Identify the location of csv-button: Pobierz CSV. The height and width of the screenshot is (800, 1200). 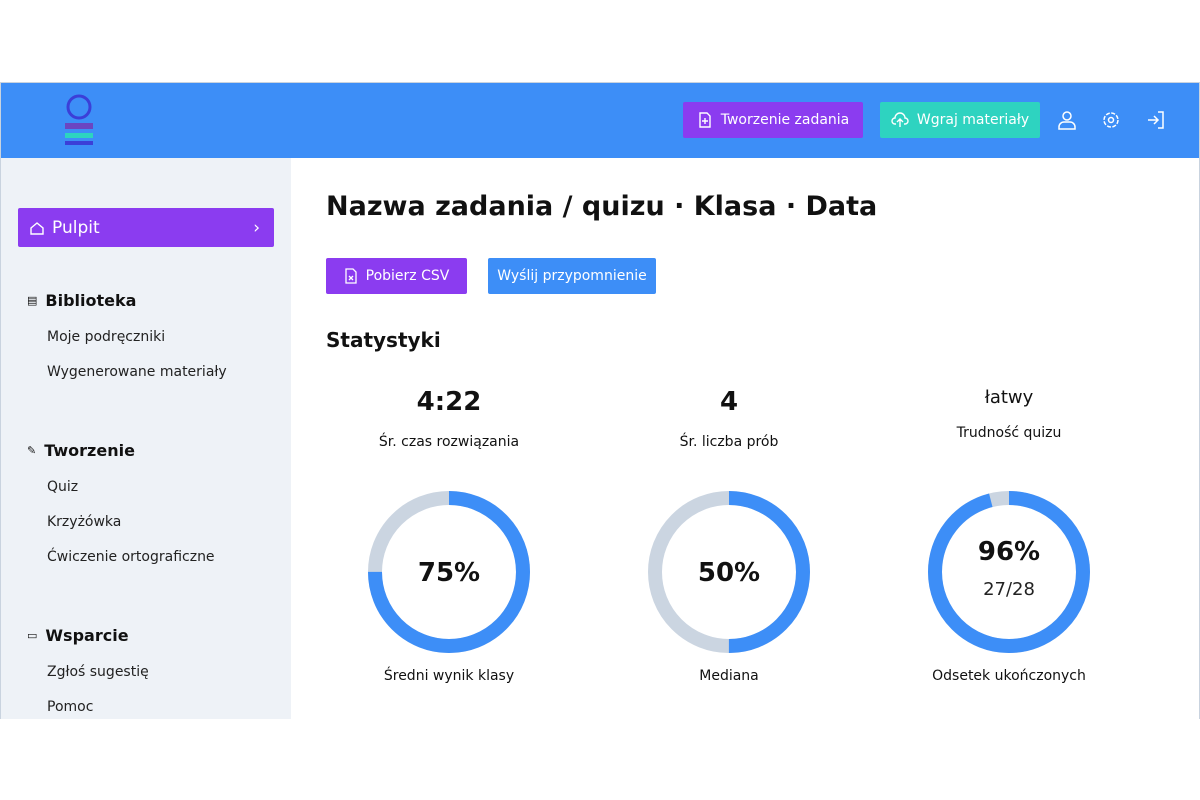
(396, 276).